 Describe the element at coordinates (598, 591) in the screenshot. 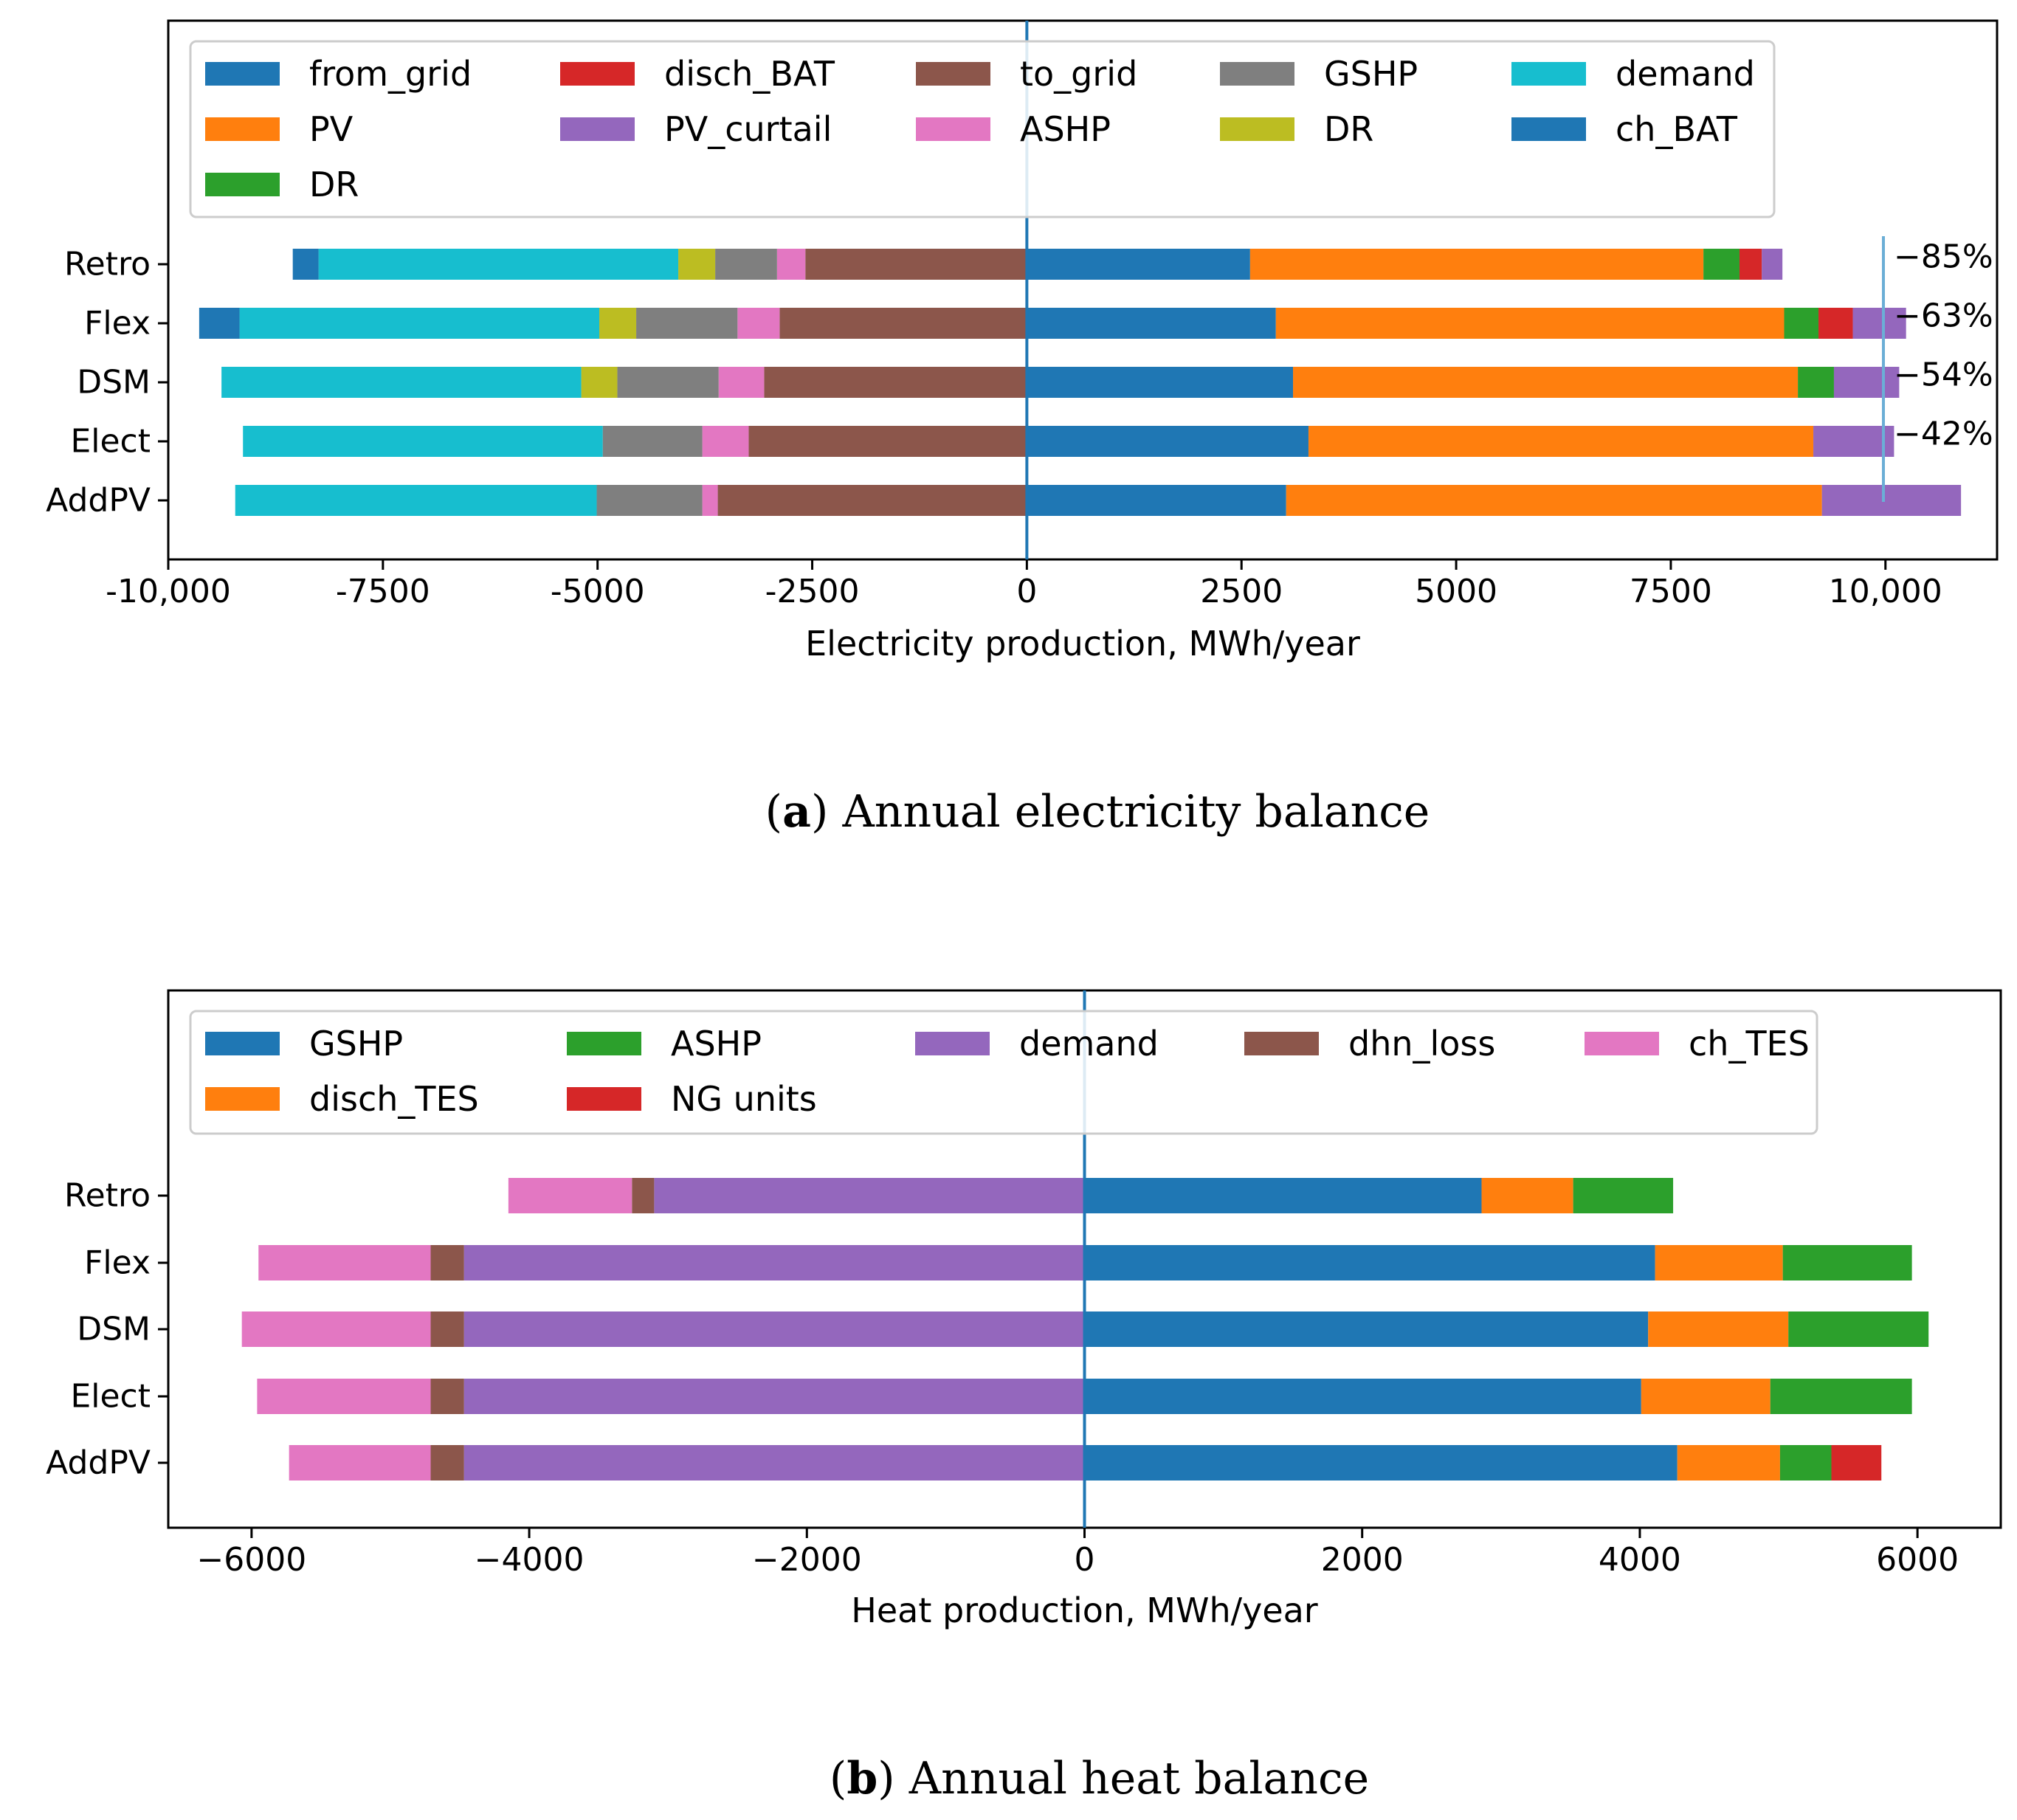

I see `x-tick-label: -5000` at that location.